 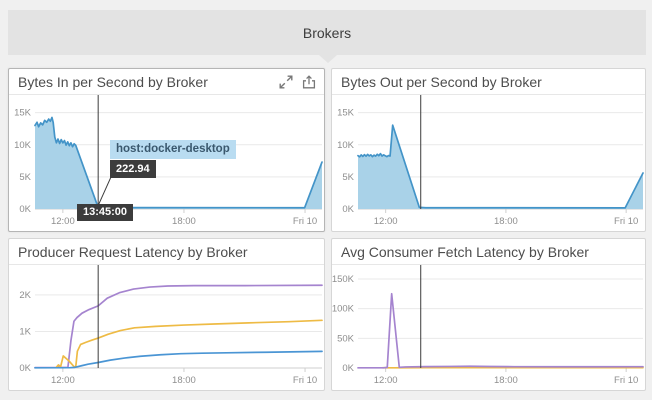 What do you see at coordinates (113, 81) in the screenshot?
I see `panel-title: Bytes In per Second by Broker` at bounding box center [113, 81].